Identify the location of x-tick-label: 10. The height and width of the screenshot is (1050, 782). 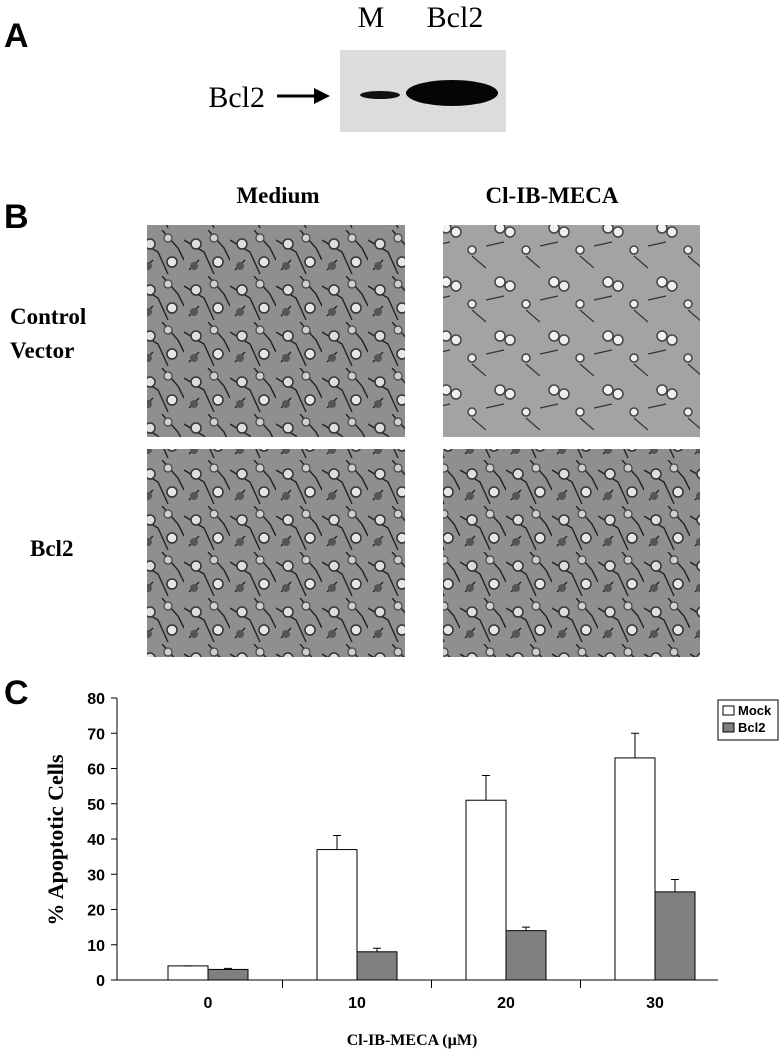
(357, 1003).